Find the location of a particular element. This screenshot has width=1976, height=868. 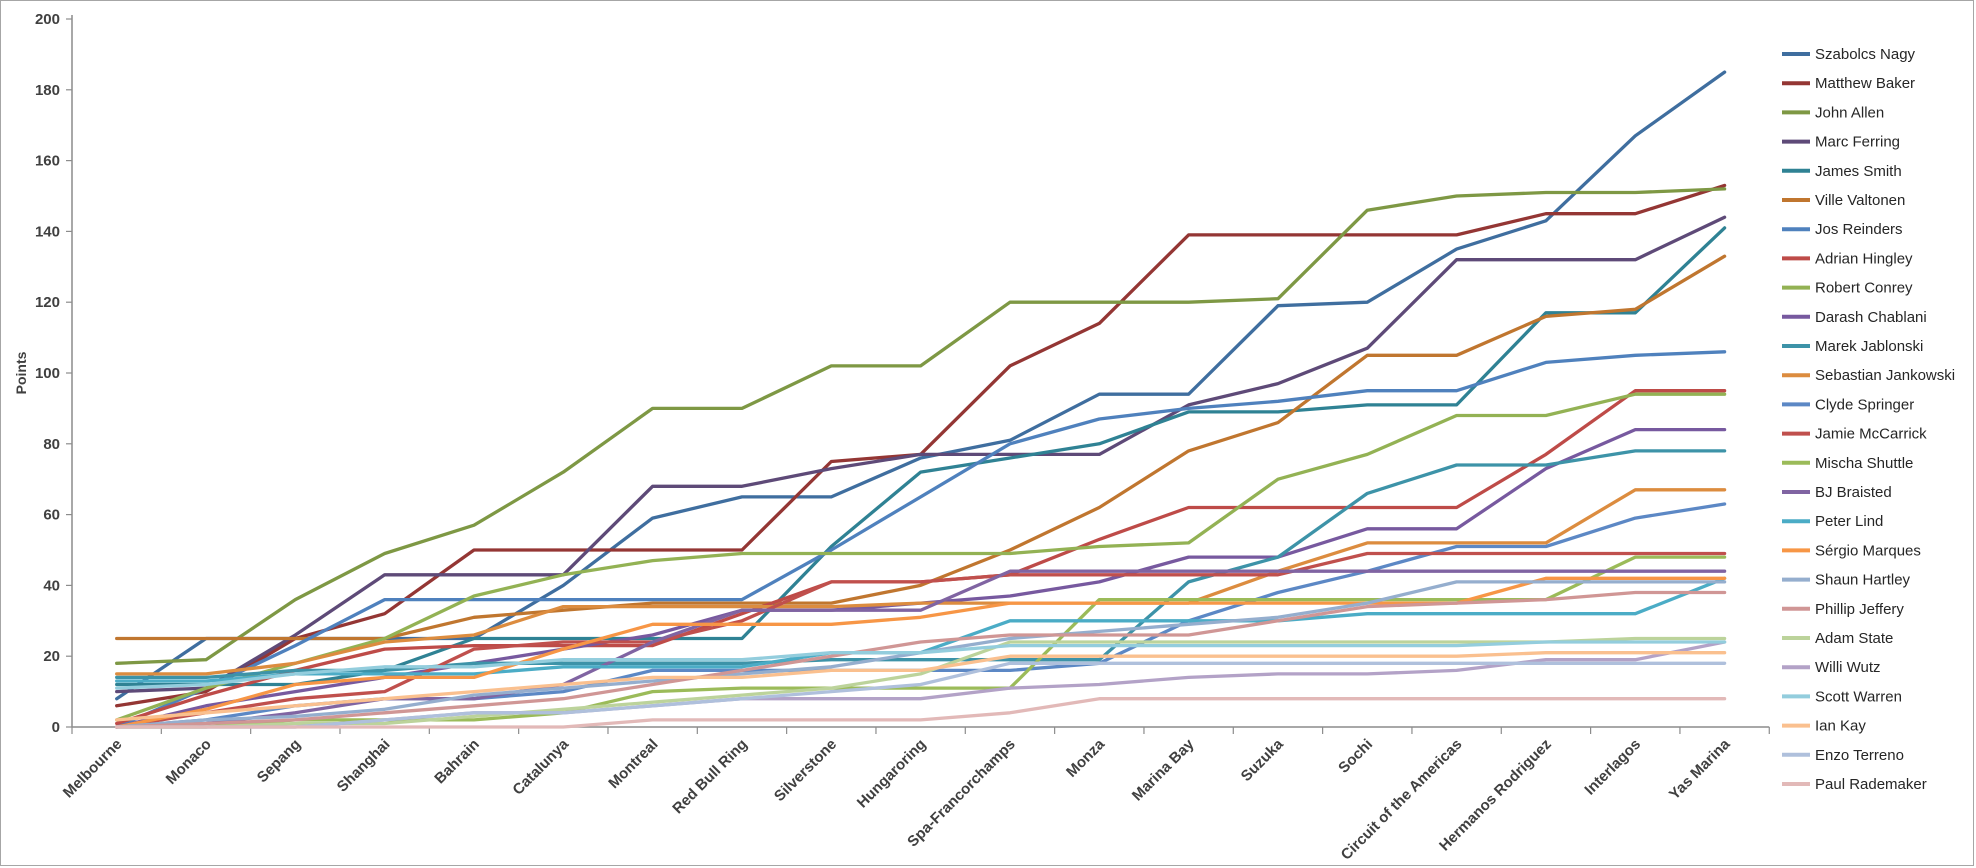

series-line-phillip-jeffery is located at coordinates (921, 659).